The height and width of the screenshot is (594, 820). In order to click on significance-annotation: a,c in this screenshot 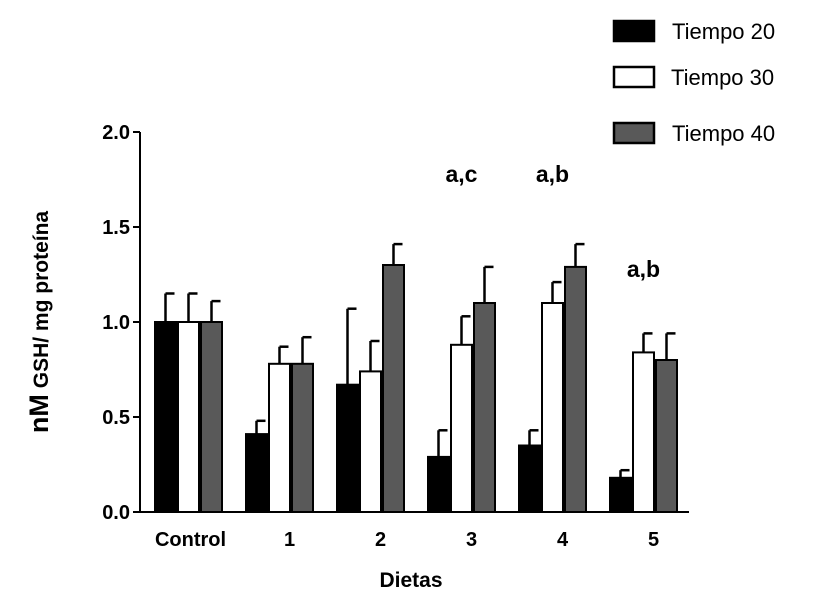, I will do `click(462, 174)`.